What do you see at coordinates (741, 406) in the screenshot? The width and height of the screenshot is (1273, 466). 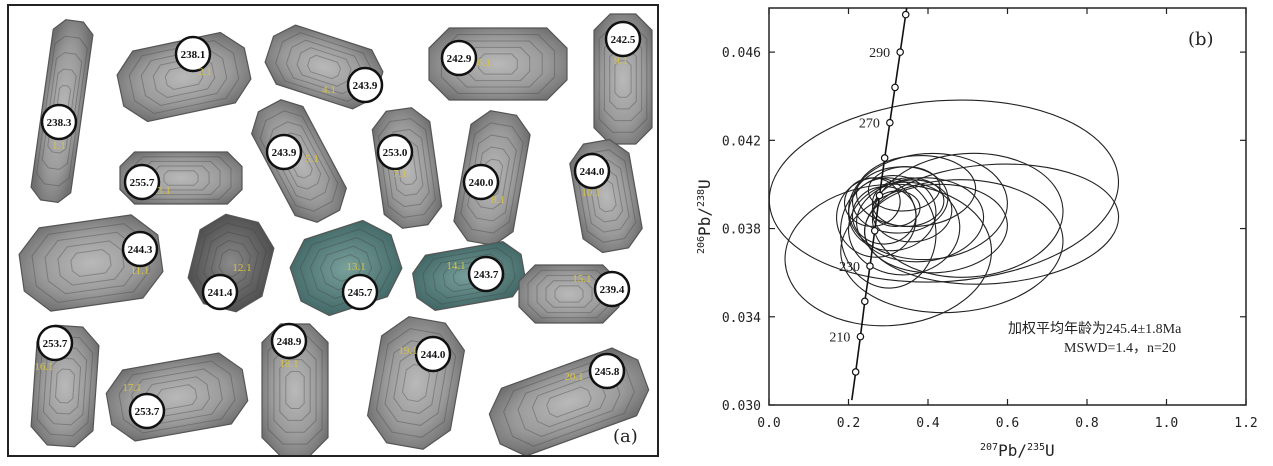 I see `y-tick-label: 0.030` at bounding box center [741, 406].